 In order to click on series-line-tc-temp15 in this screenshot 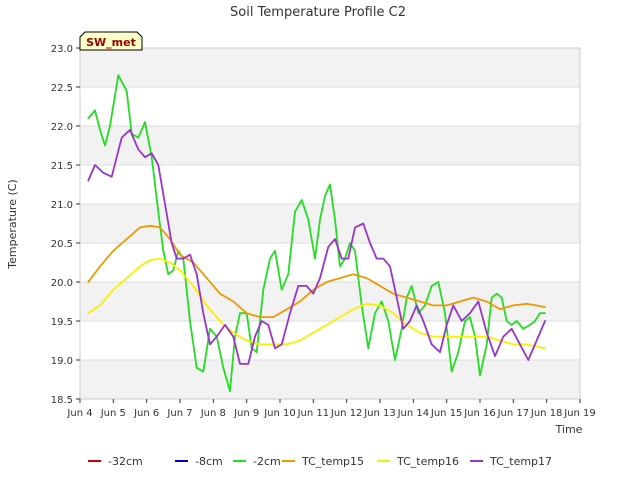, I will do `click(316, 271)`.